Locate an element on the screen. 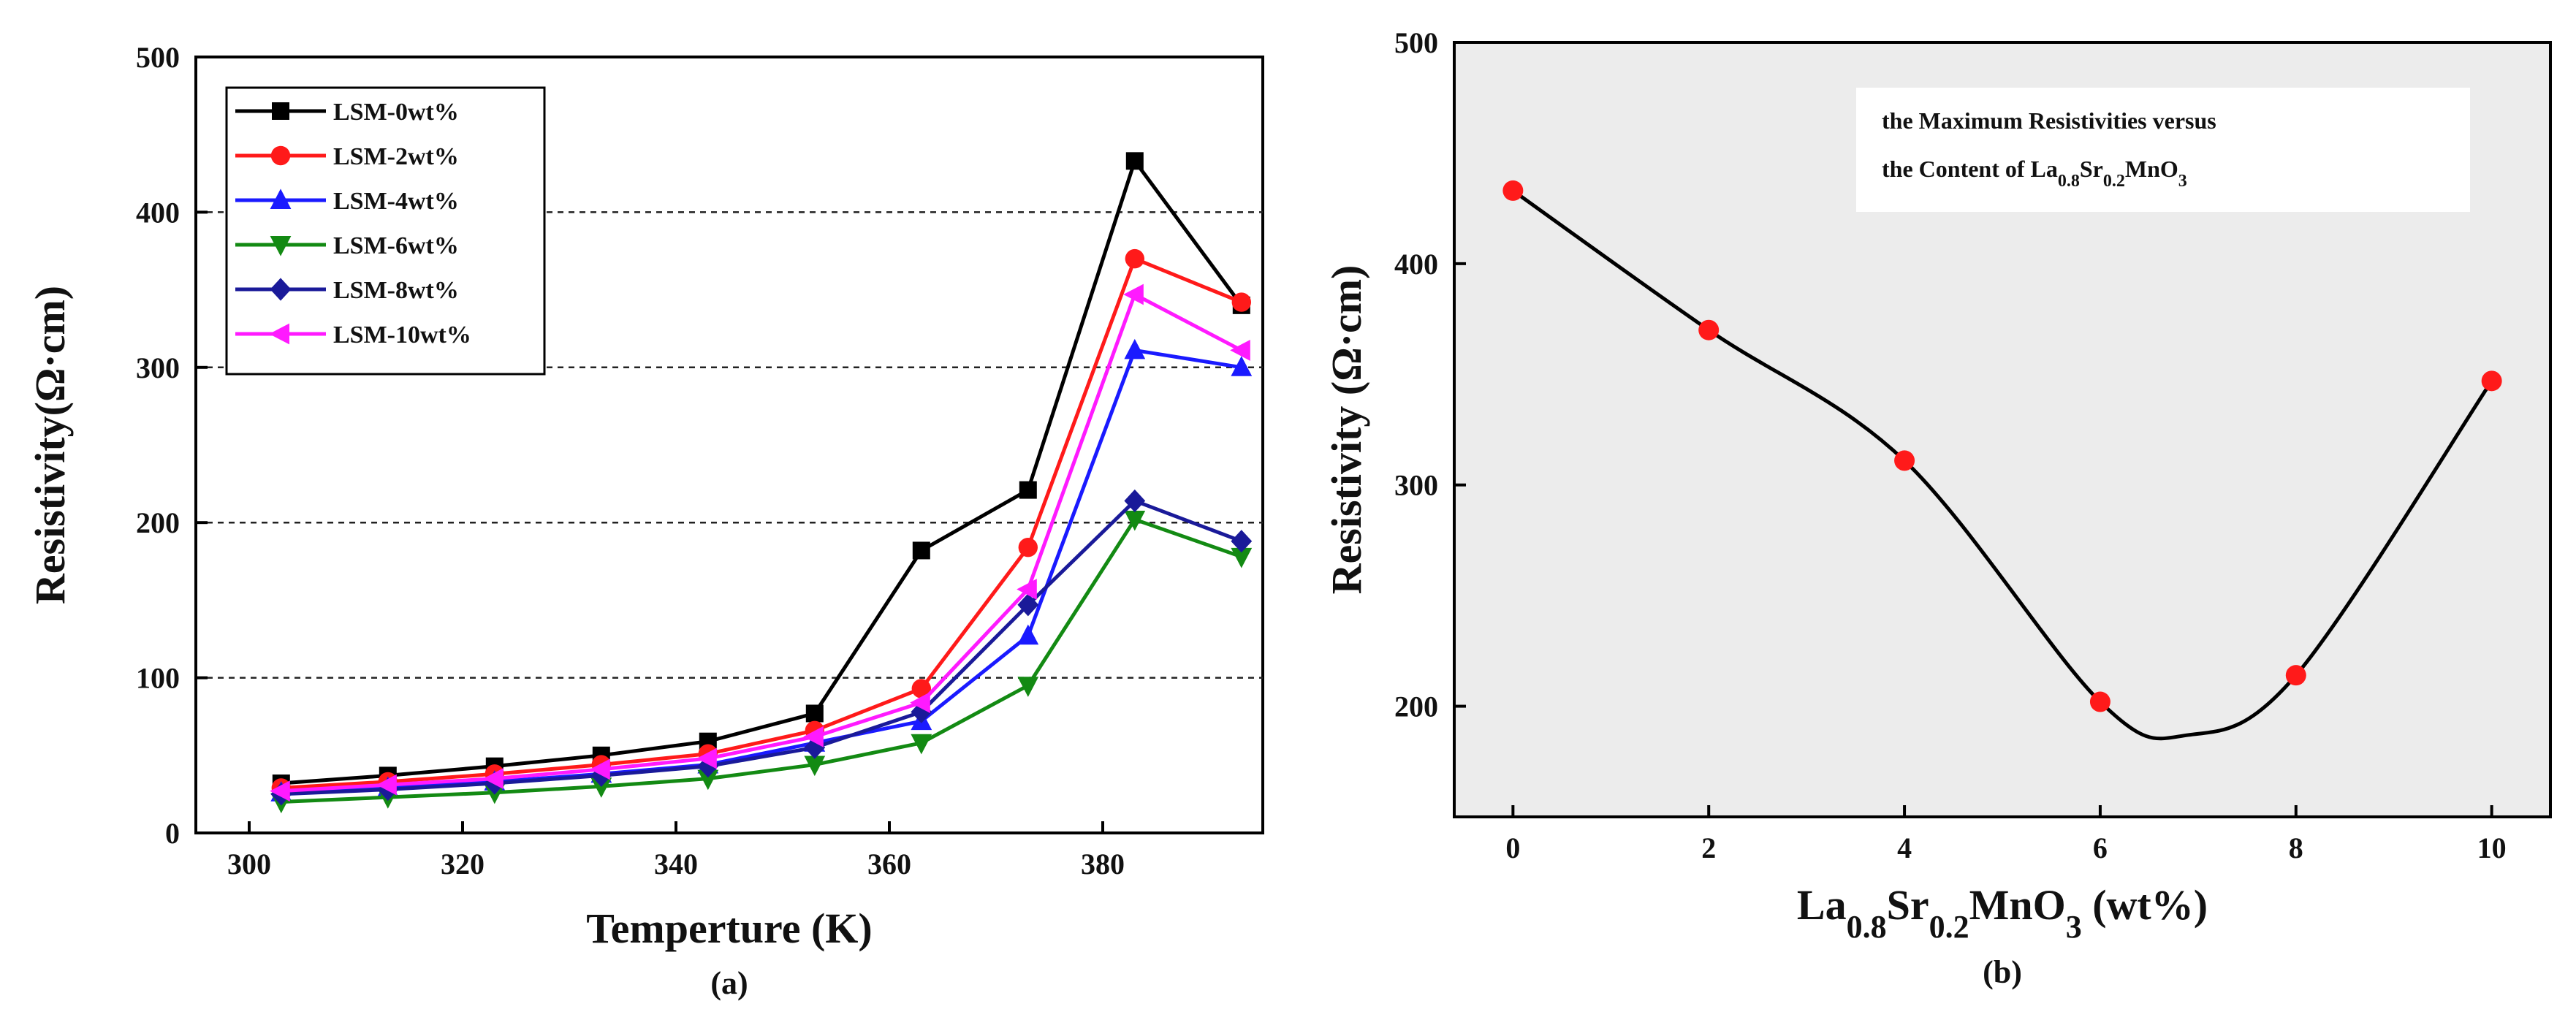 Image resolution: width=2576 pixels, height=1020 pixels. formula-subscript: 0.2 is located at coordinates (2114, 181).